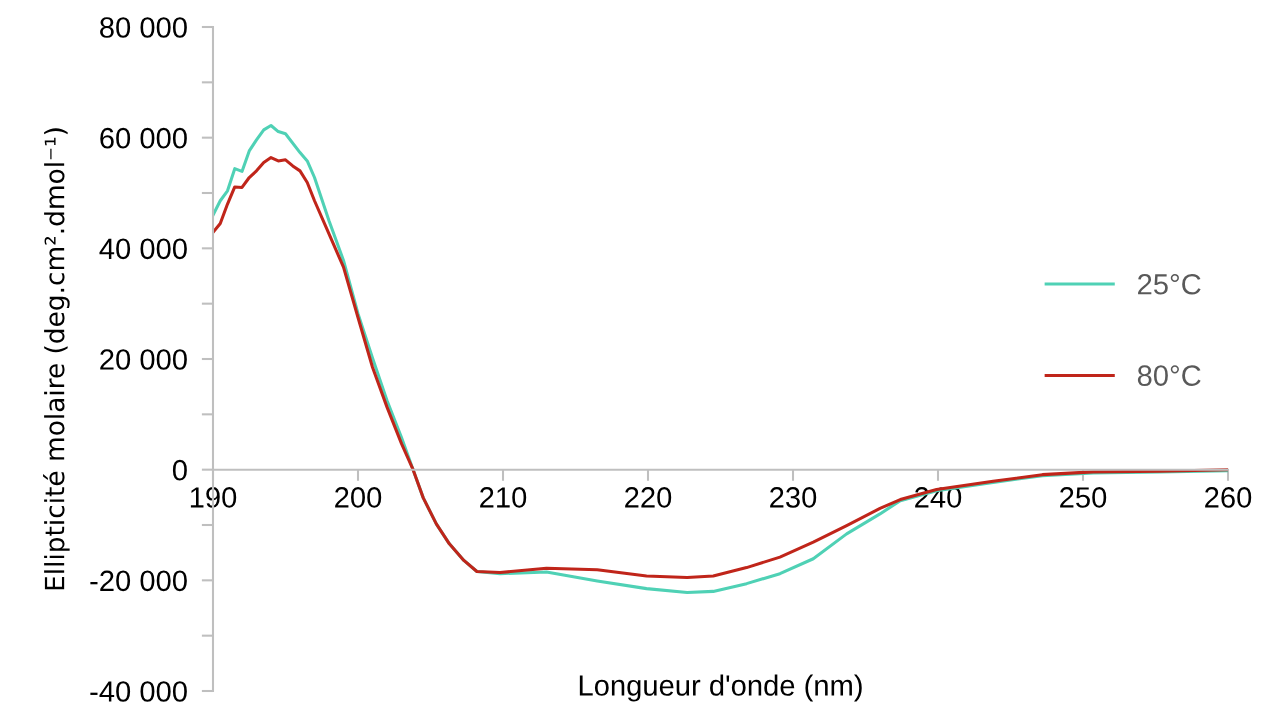 This screenshot has height=710, width=1262. What do you see at coordinates (1169, 375) in the screenshot?
I see `legend-label: 80°C` at bounding box center [1169, 375].